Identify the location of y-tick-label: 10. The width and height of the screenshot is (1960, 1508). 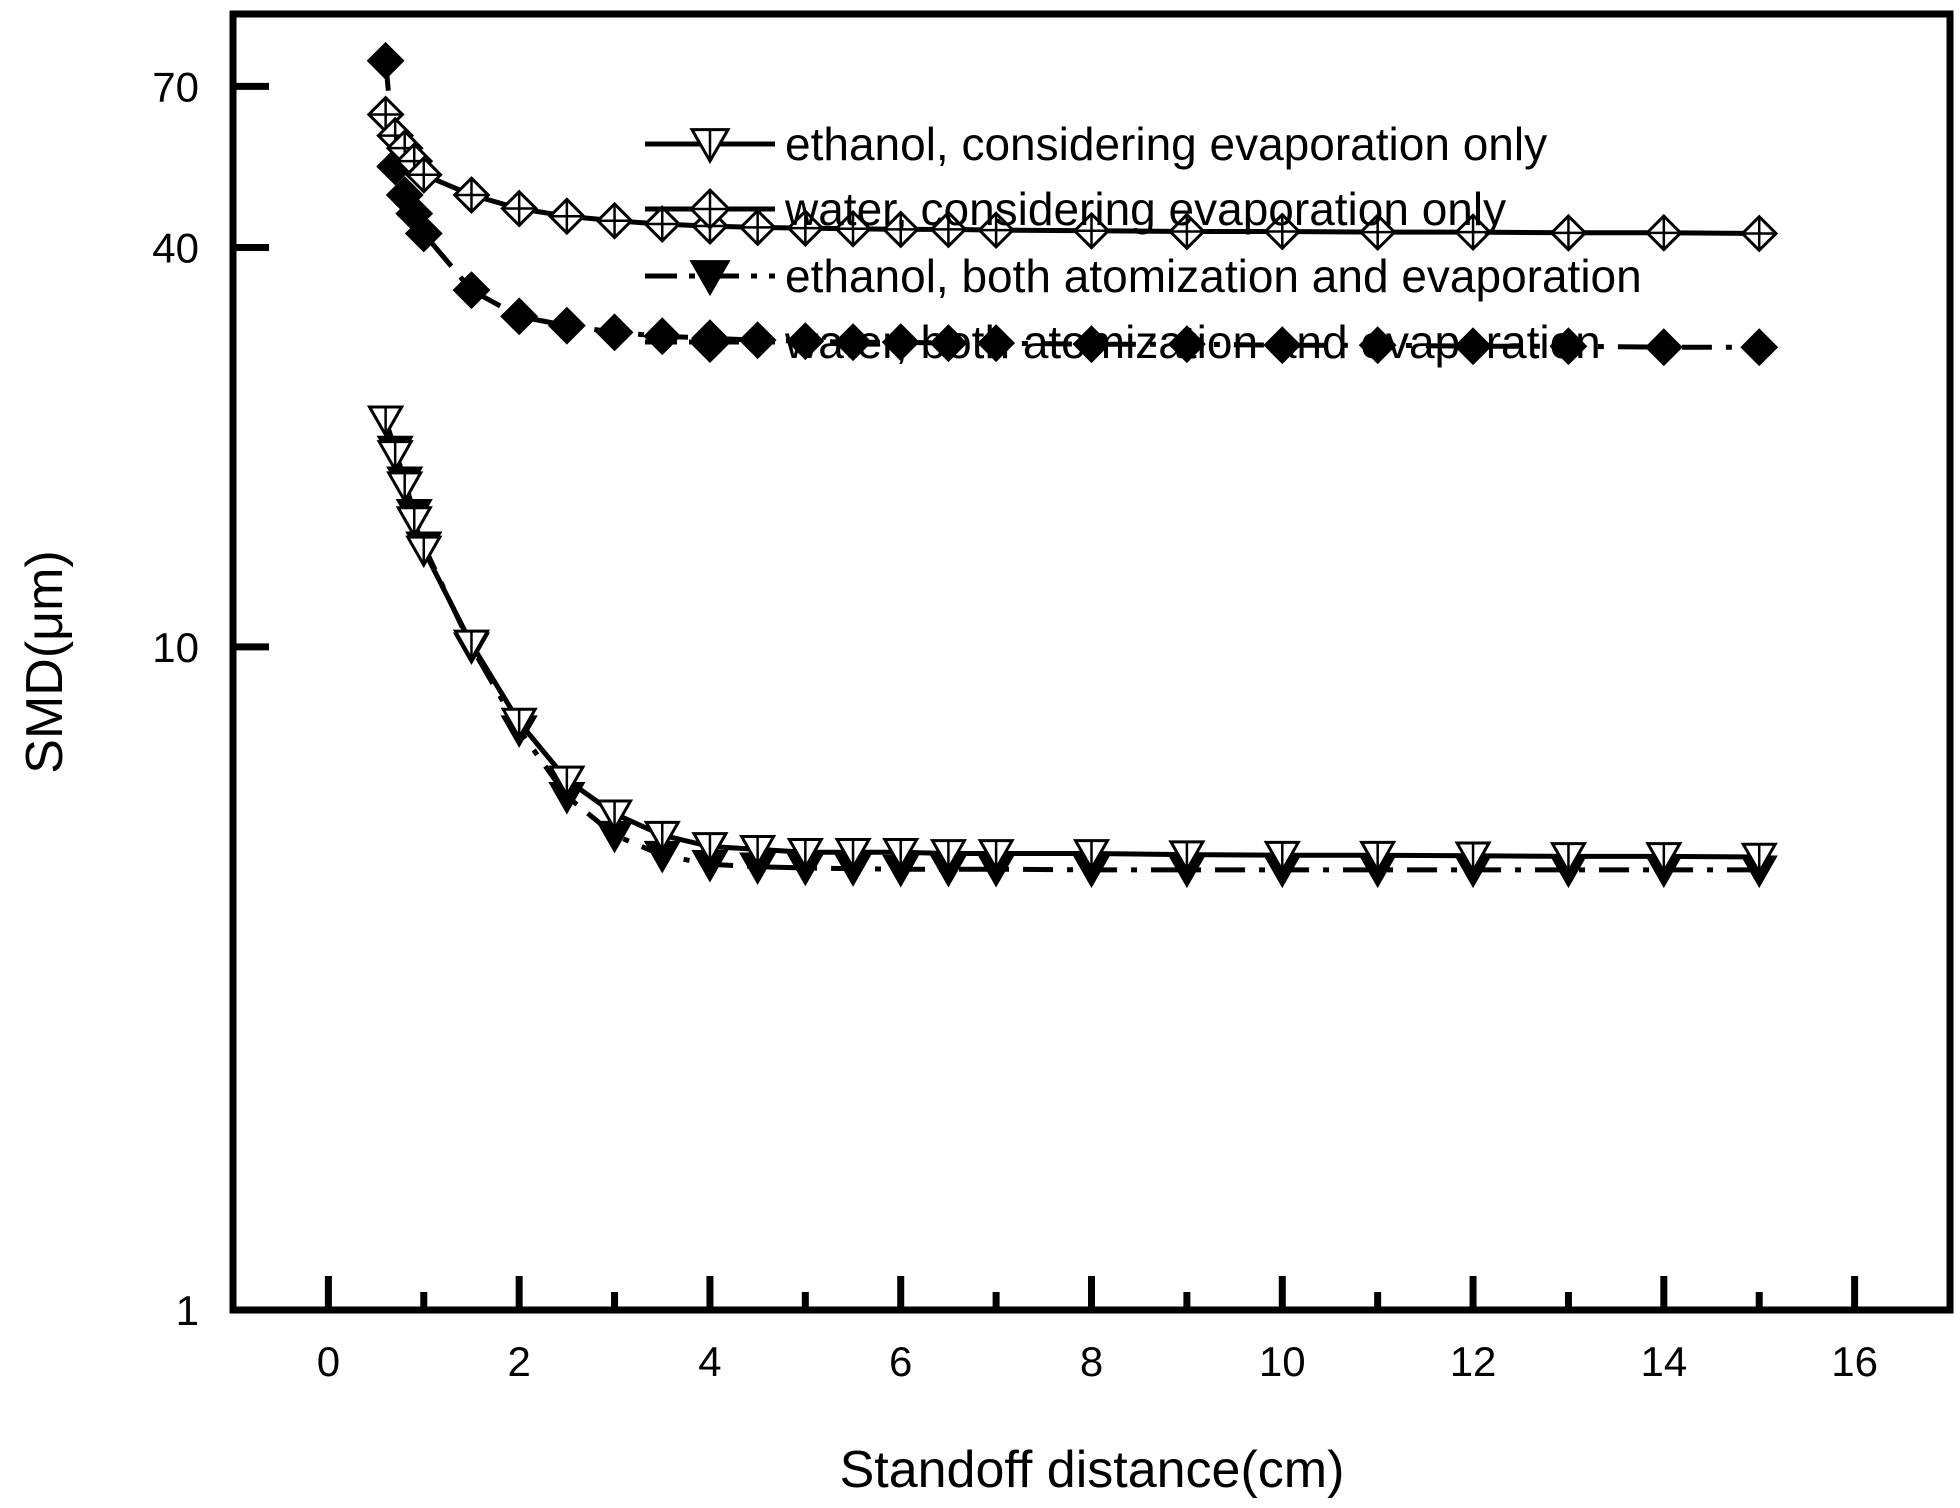
(175, 647).